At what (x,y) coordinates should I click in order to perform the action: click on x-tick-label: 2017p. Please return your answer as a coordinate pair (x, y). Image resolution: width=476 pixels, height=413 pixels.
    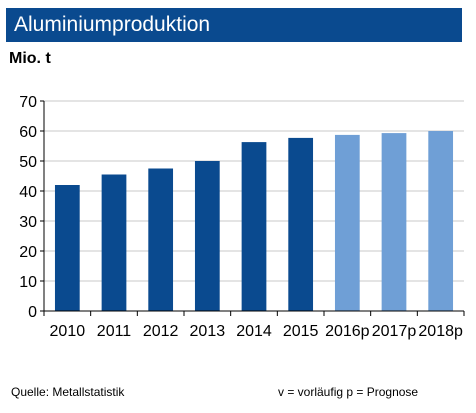
    Looking at the image, I should click on (394, 331).